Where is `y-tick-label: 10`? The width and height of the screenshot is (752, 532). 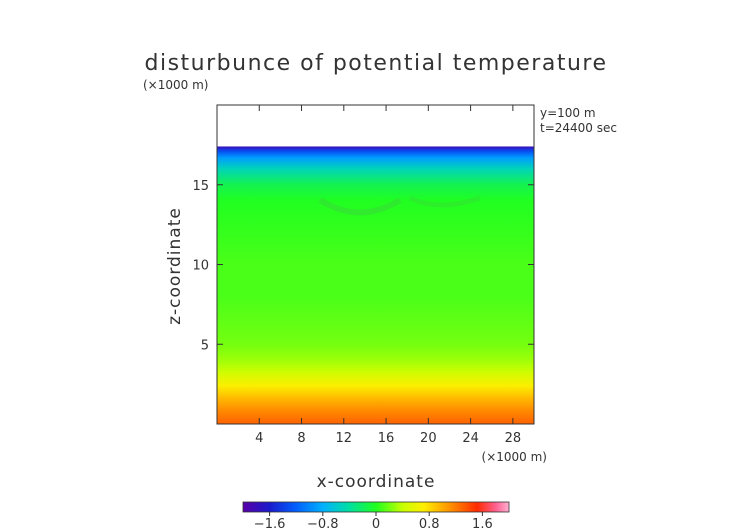 y-tick-label: 10 is located at coordinates (200, 266).